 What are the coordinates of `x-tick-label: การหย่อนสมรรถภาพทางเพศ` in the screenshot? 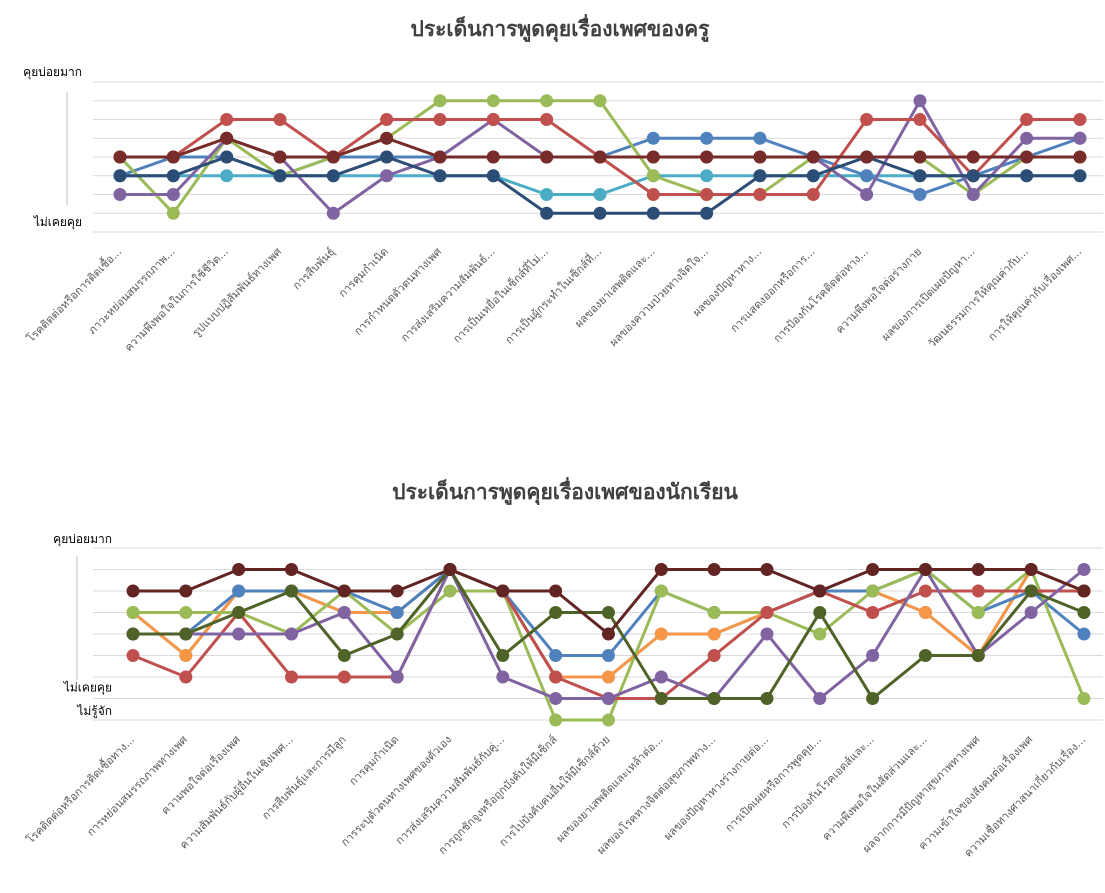 It's located at (137, 786).